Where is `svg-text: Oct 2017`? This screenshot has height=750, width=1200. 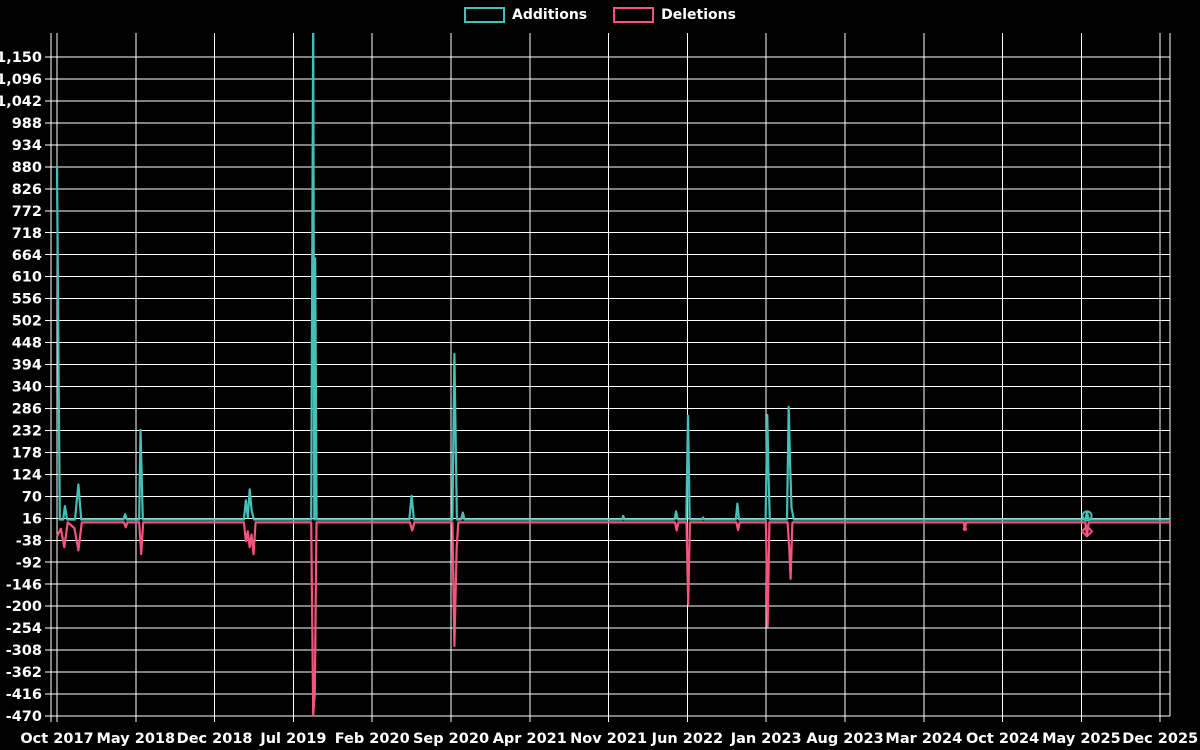
svg-text: Oct 2017 is located at coordinates (56, 739).